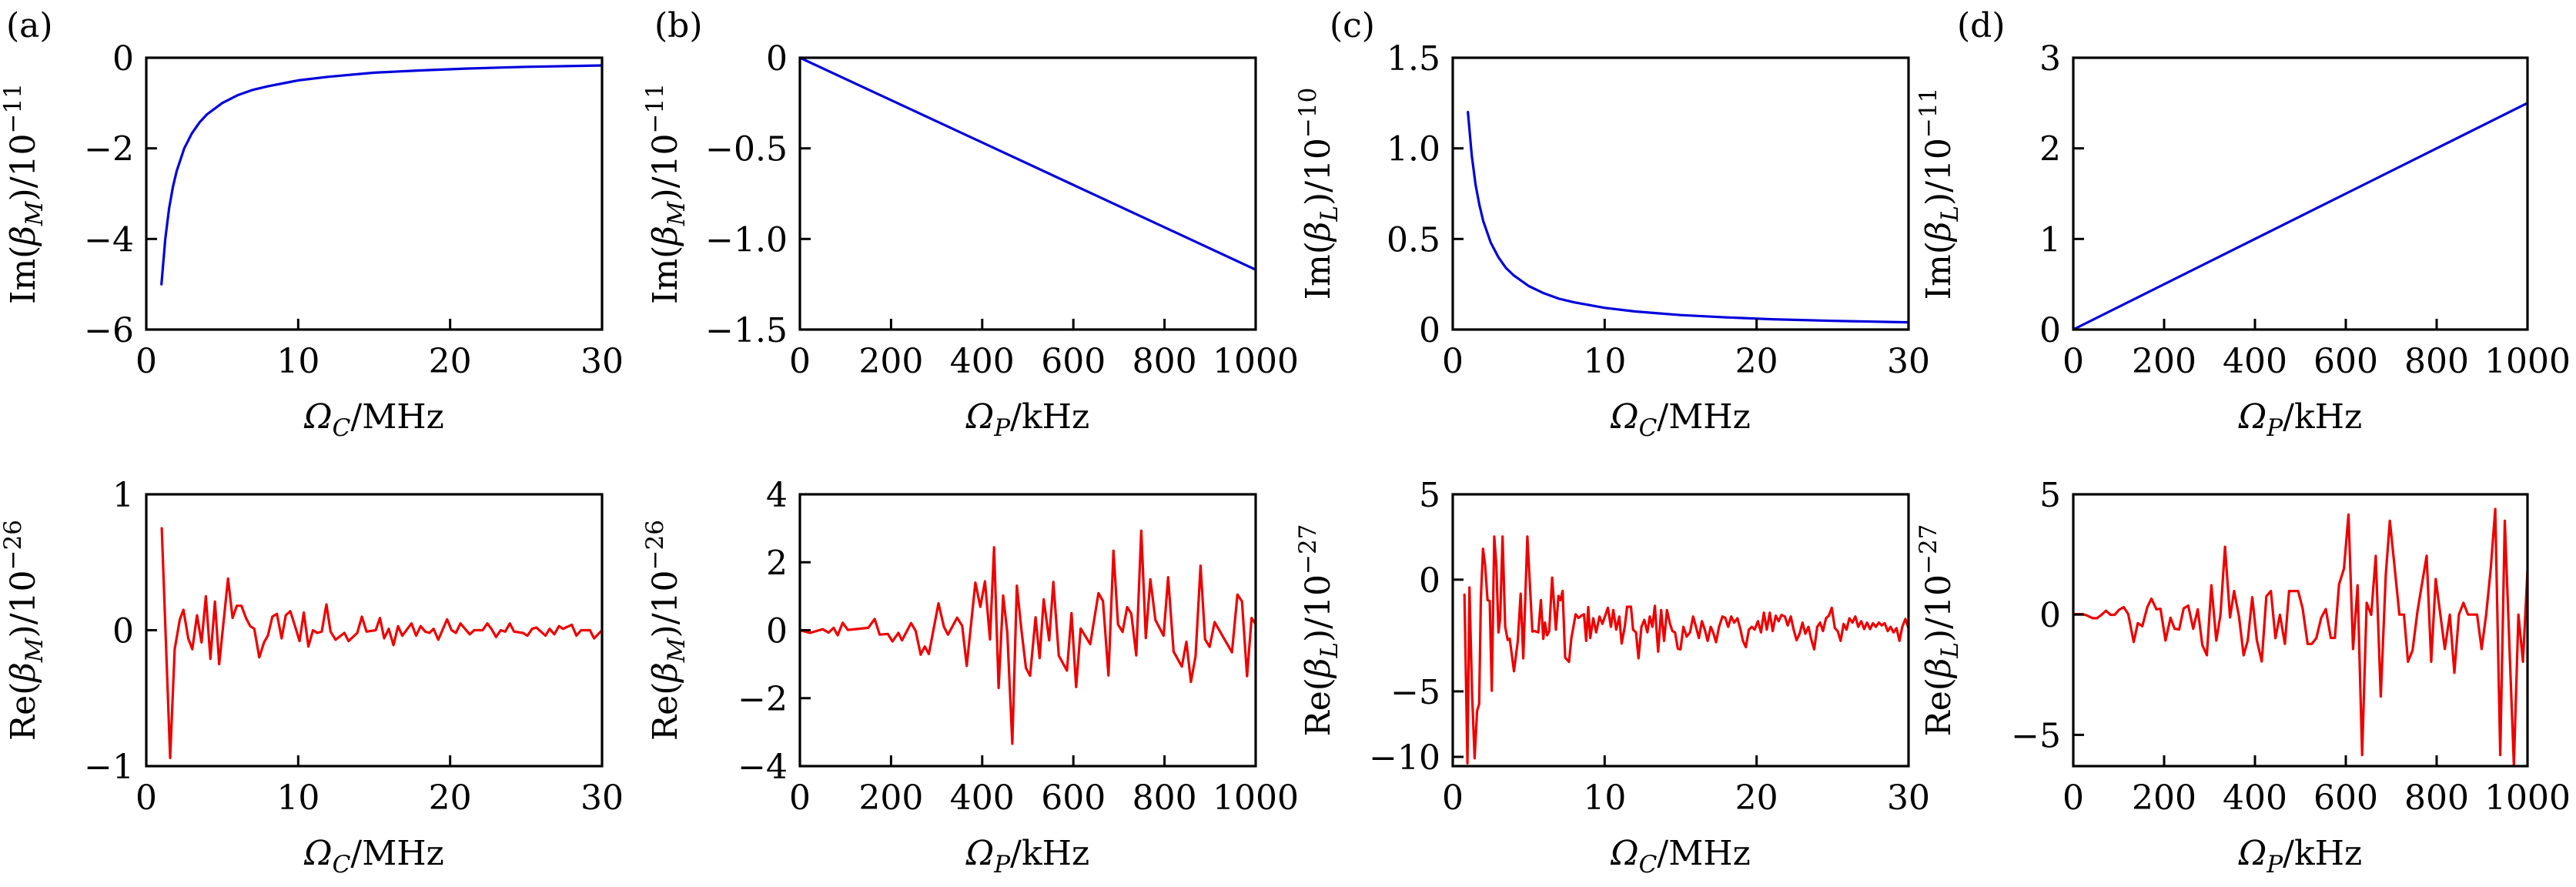 The image size is (2576, 887). What do you see at coordinates (1939, 270) in the screenshot?
I see `y-axis-pre: Im(` at bounding box center [1939, 270].